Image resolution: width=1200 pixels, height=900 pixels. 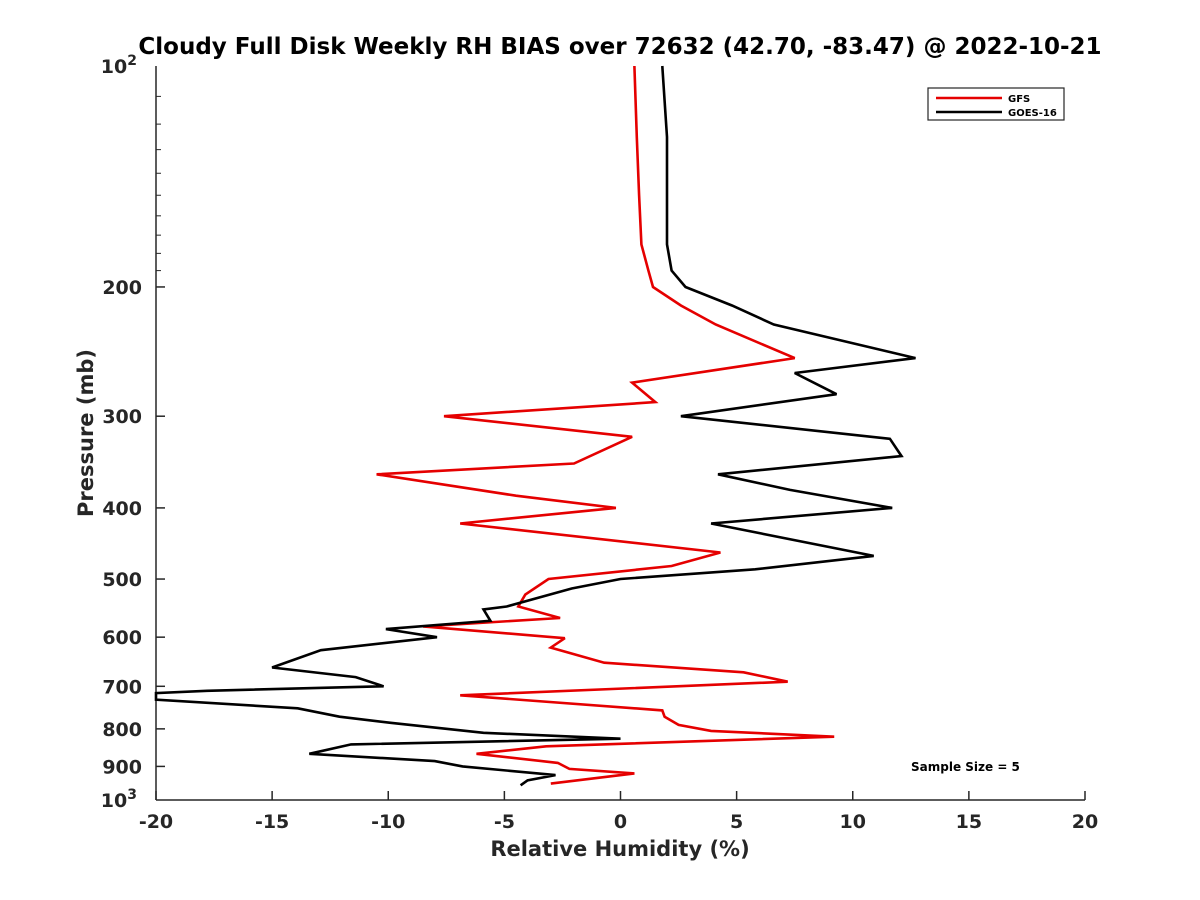 What do you see at coordinates (86, 433) in the screenshot?
I see `y-axis-label: Pressure (mb)` at bounding box center [86, 433].